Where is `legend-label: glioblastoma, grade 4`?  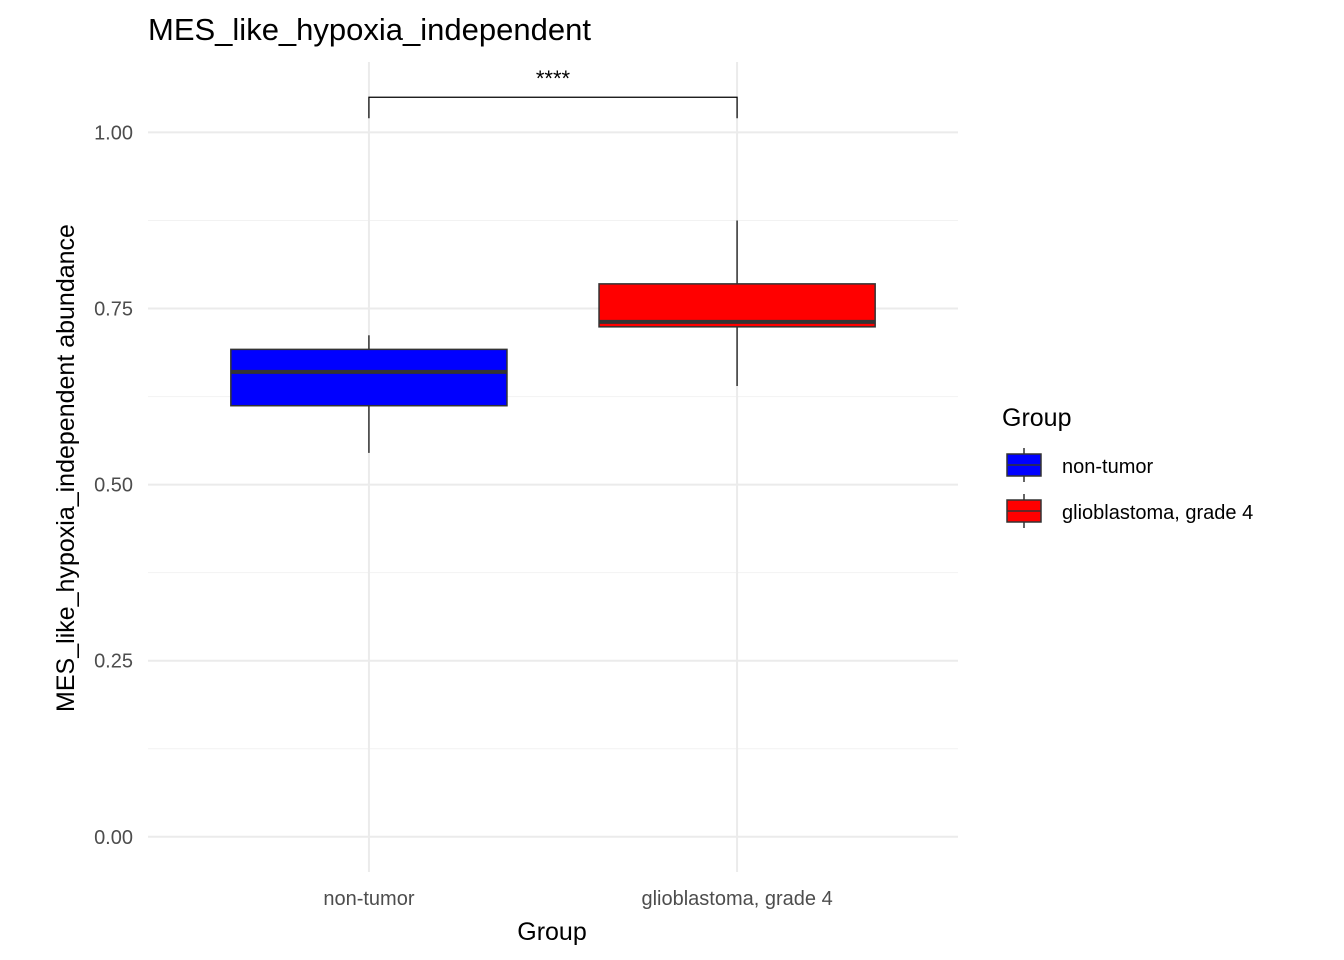
legend-label: glioblastoma, grade 4 is located at coordinates (1157, 513).